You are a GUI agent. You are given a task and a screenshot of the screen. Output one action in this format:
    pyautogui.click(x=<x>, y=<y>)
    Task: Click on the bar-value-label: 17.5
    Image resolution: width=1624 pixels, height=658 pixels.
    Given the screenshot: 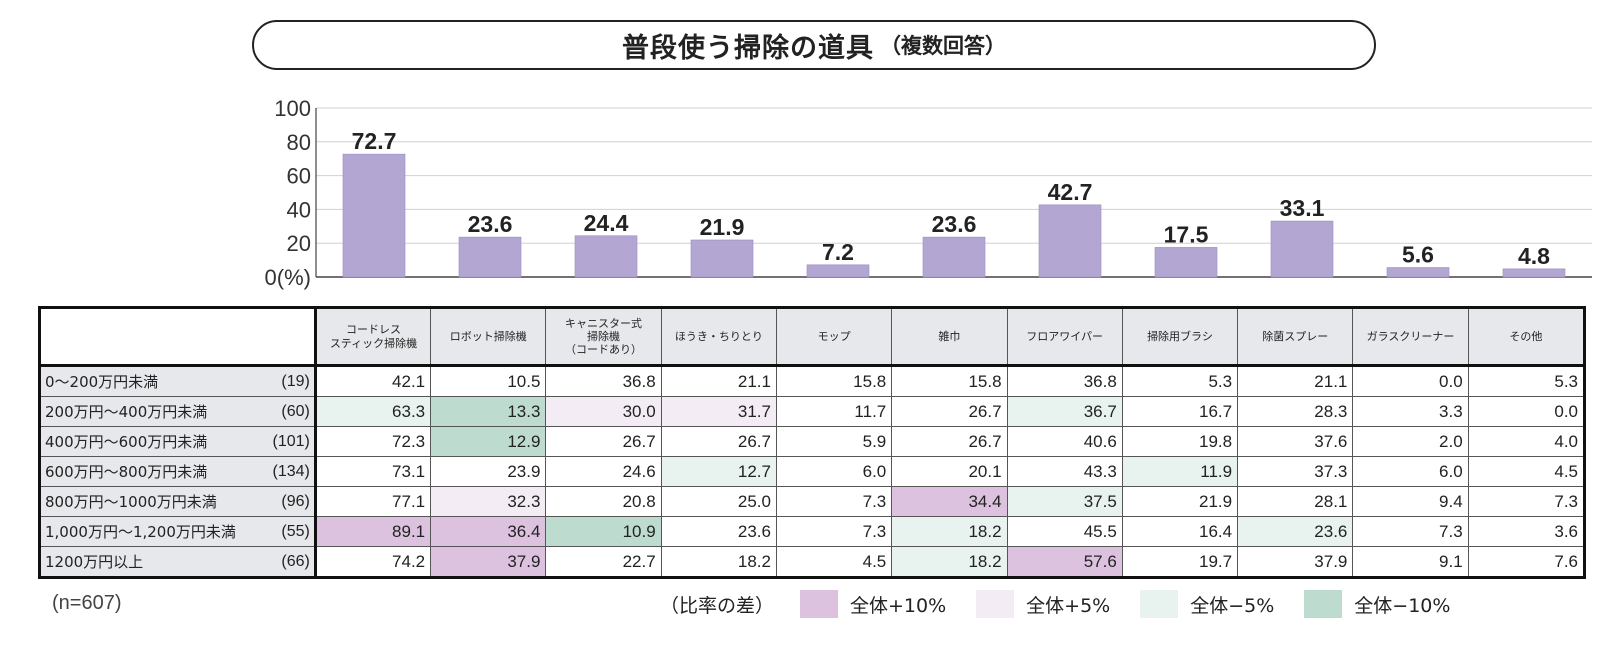 What is the action you would take?
    pyautogui.click(x=1186, y=234)
    